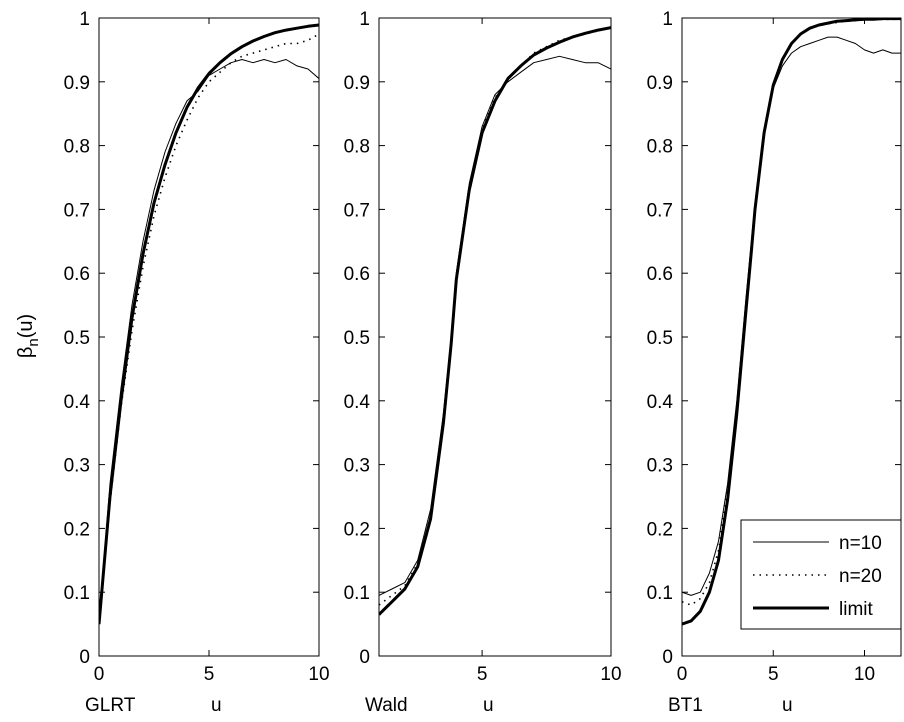  I want to click on legend-label: n=20, so click(860, 576).